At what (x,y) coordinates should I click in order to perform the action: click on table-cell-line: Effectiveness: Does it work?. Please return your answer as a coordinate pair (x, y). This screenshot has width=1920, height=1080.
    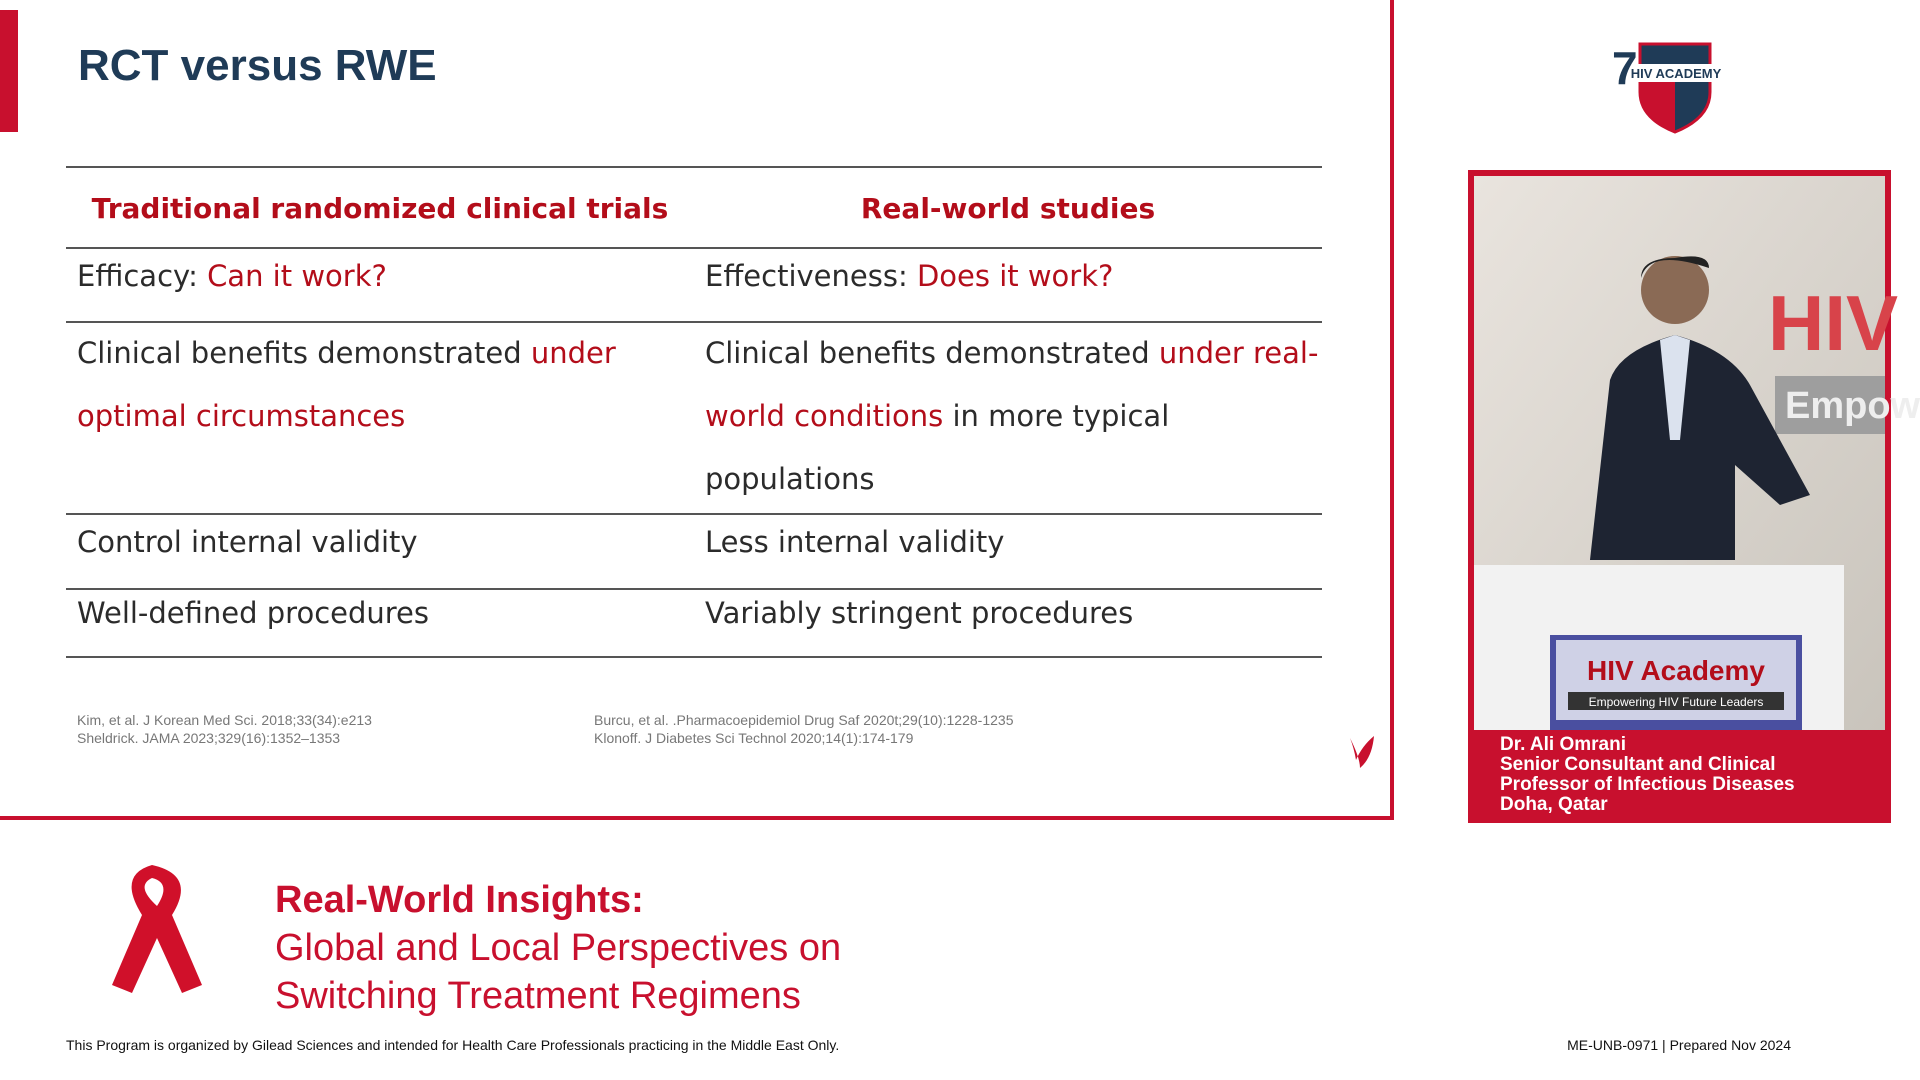
    Looking at the image, I should click on (909, 276).